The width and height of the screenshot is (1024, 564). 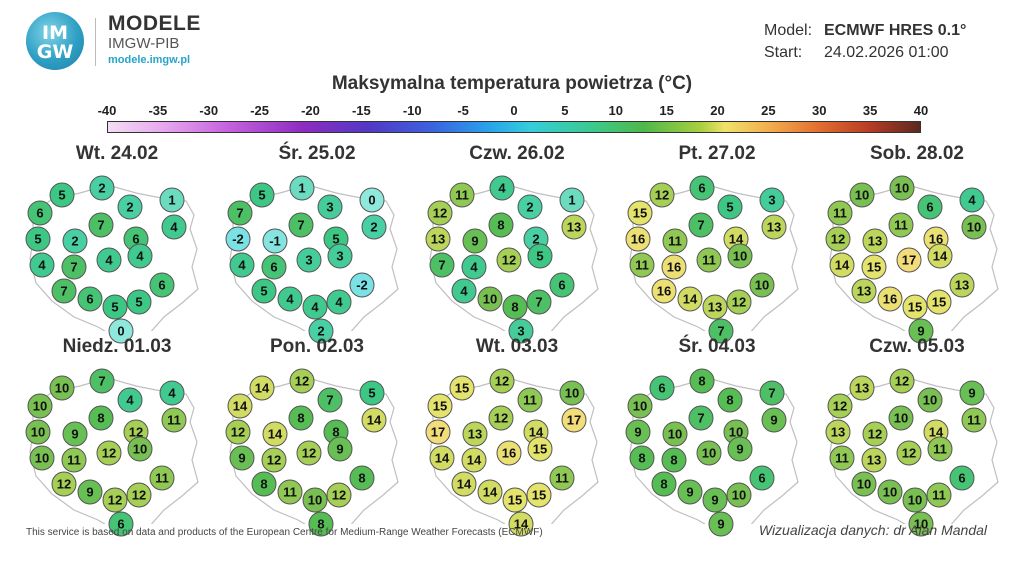 What do you see at coordinates (666, 110) in the screenshot?
I see `scale-tick-label: 15` at bounding box center [666, 110].